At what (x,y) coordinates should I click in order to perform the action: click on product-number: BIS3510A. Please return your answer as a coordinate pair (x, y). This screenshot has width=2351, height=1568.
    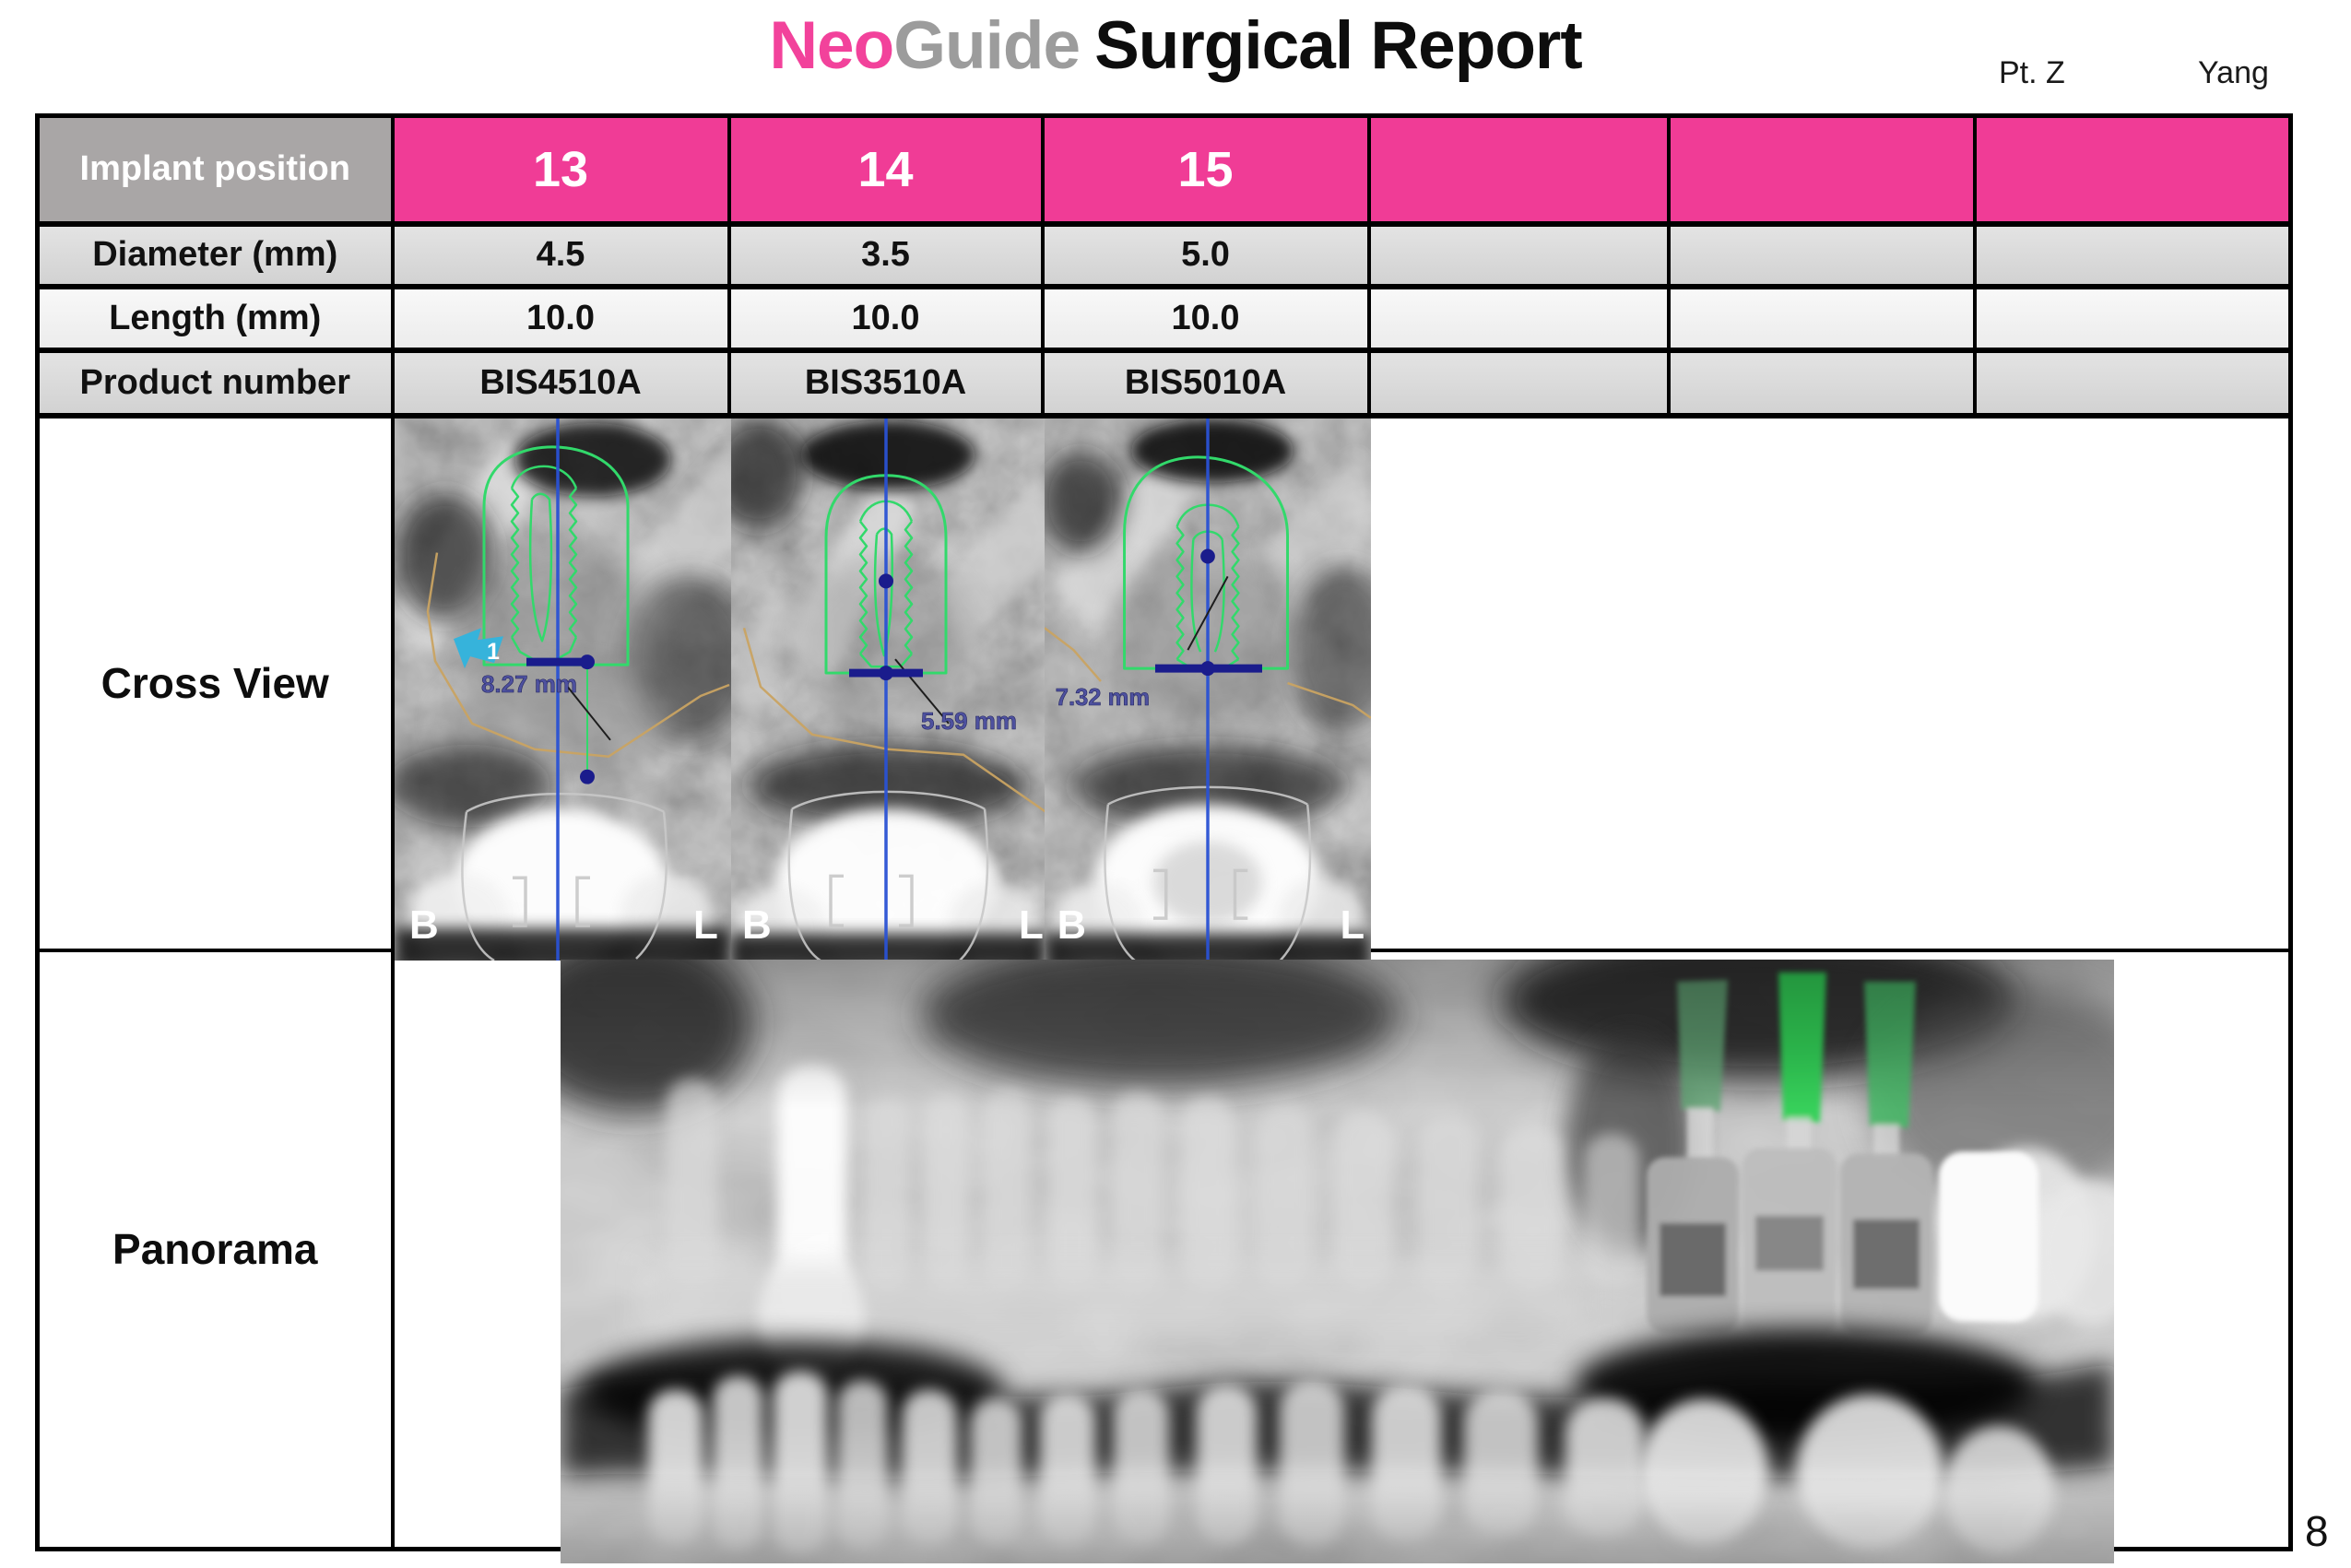
    Looking at the image, I should click on (886, 384).